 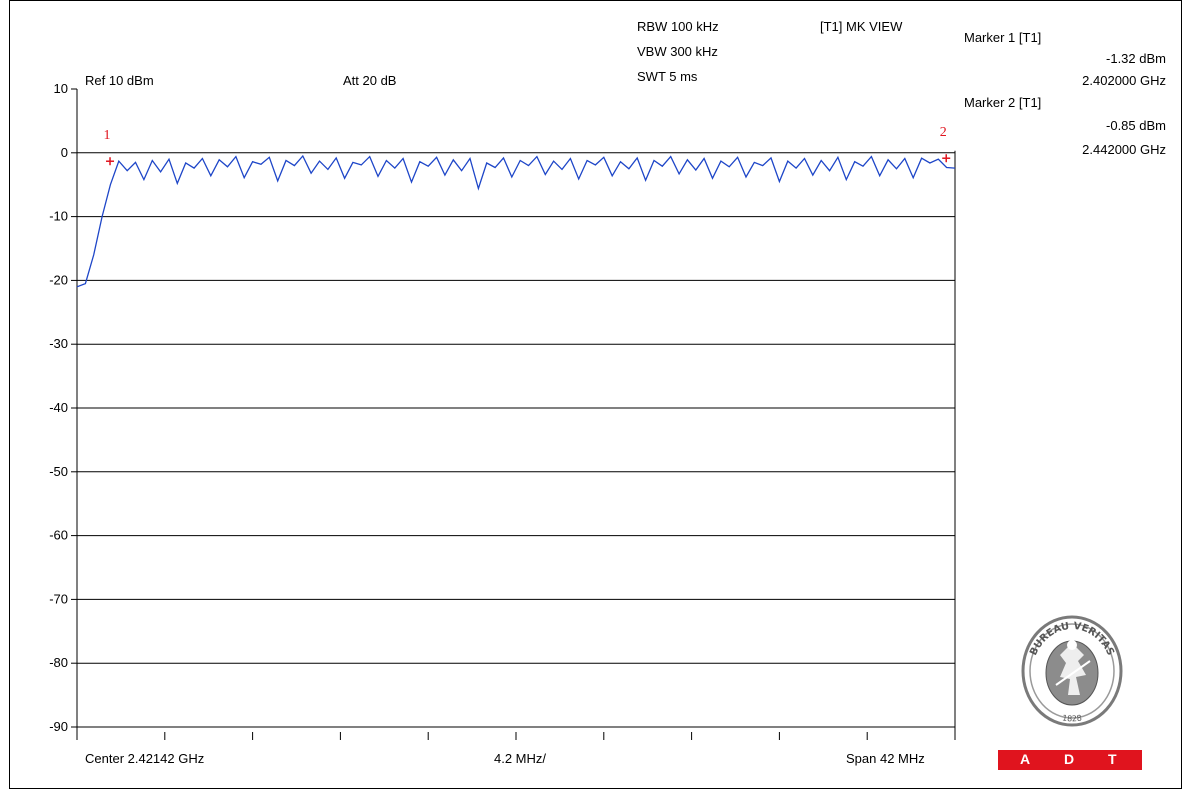 What do you see at coordinates (64, 152) in the screenshot?
I see `y-tick-label: 0` at bounding box center [64, 152].